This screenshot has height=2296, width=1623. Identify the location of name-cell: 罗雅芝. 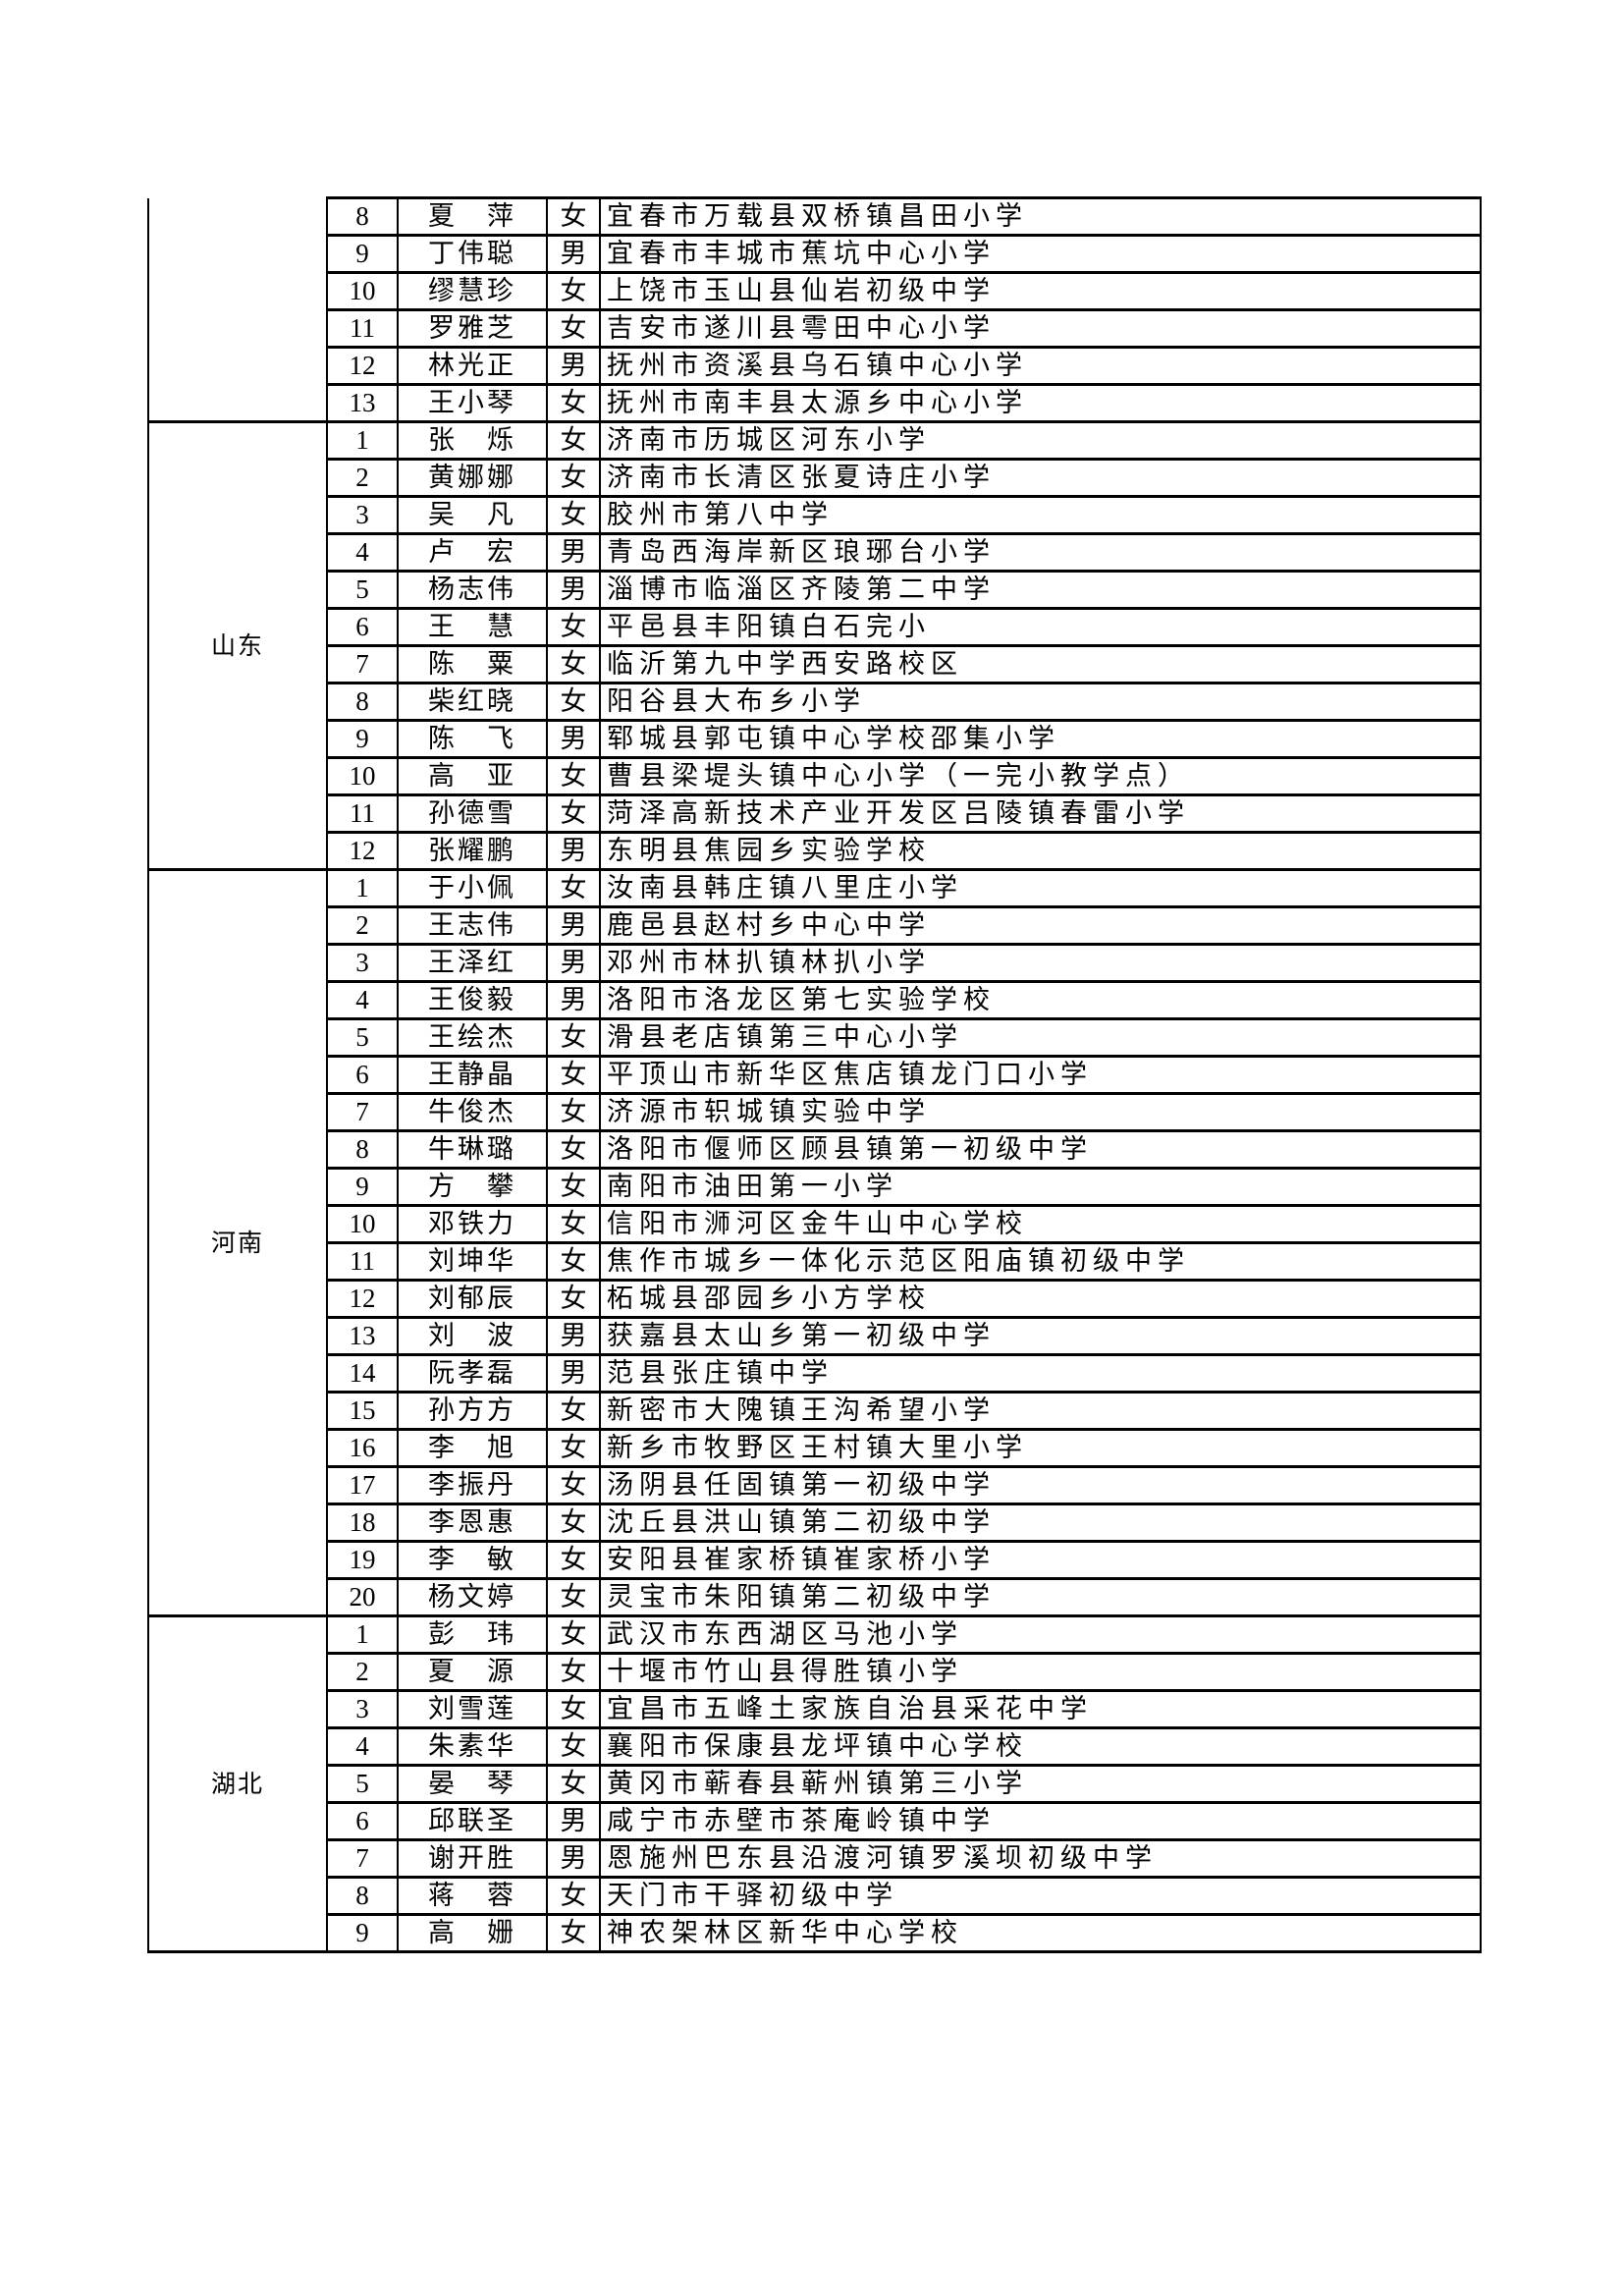
(472, 328).